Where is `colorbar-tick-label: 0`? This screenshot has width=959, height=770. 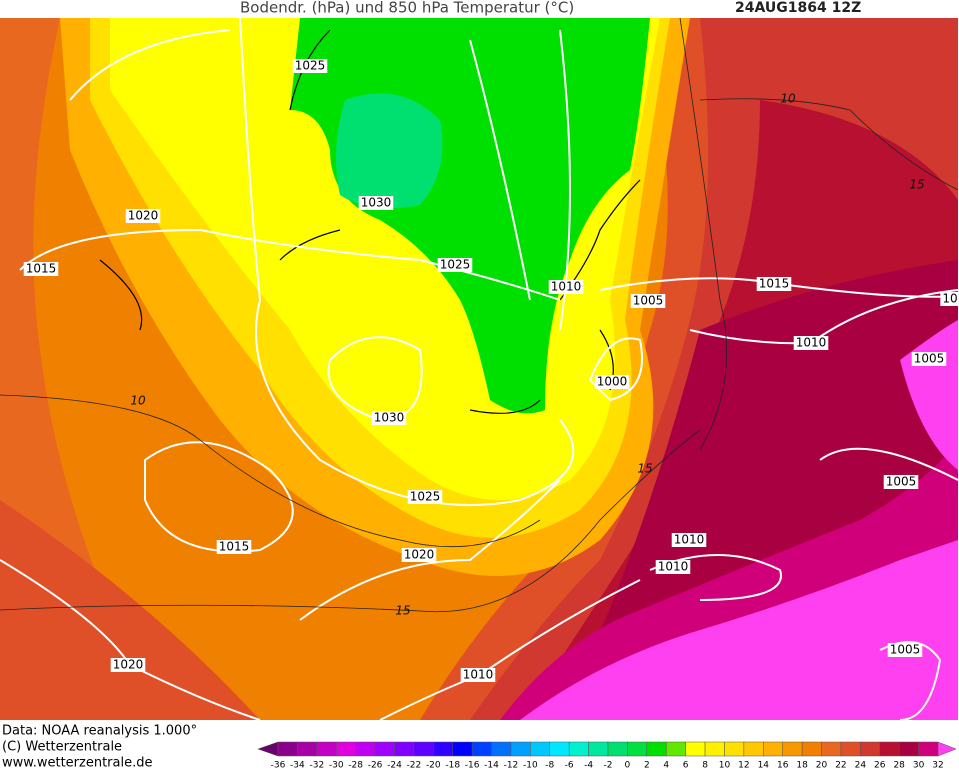 colorbar-tick-label: 0 is located at coordinates (628, 765).